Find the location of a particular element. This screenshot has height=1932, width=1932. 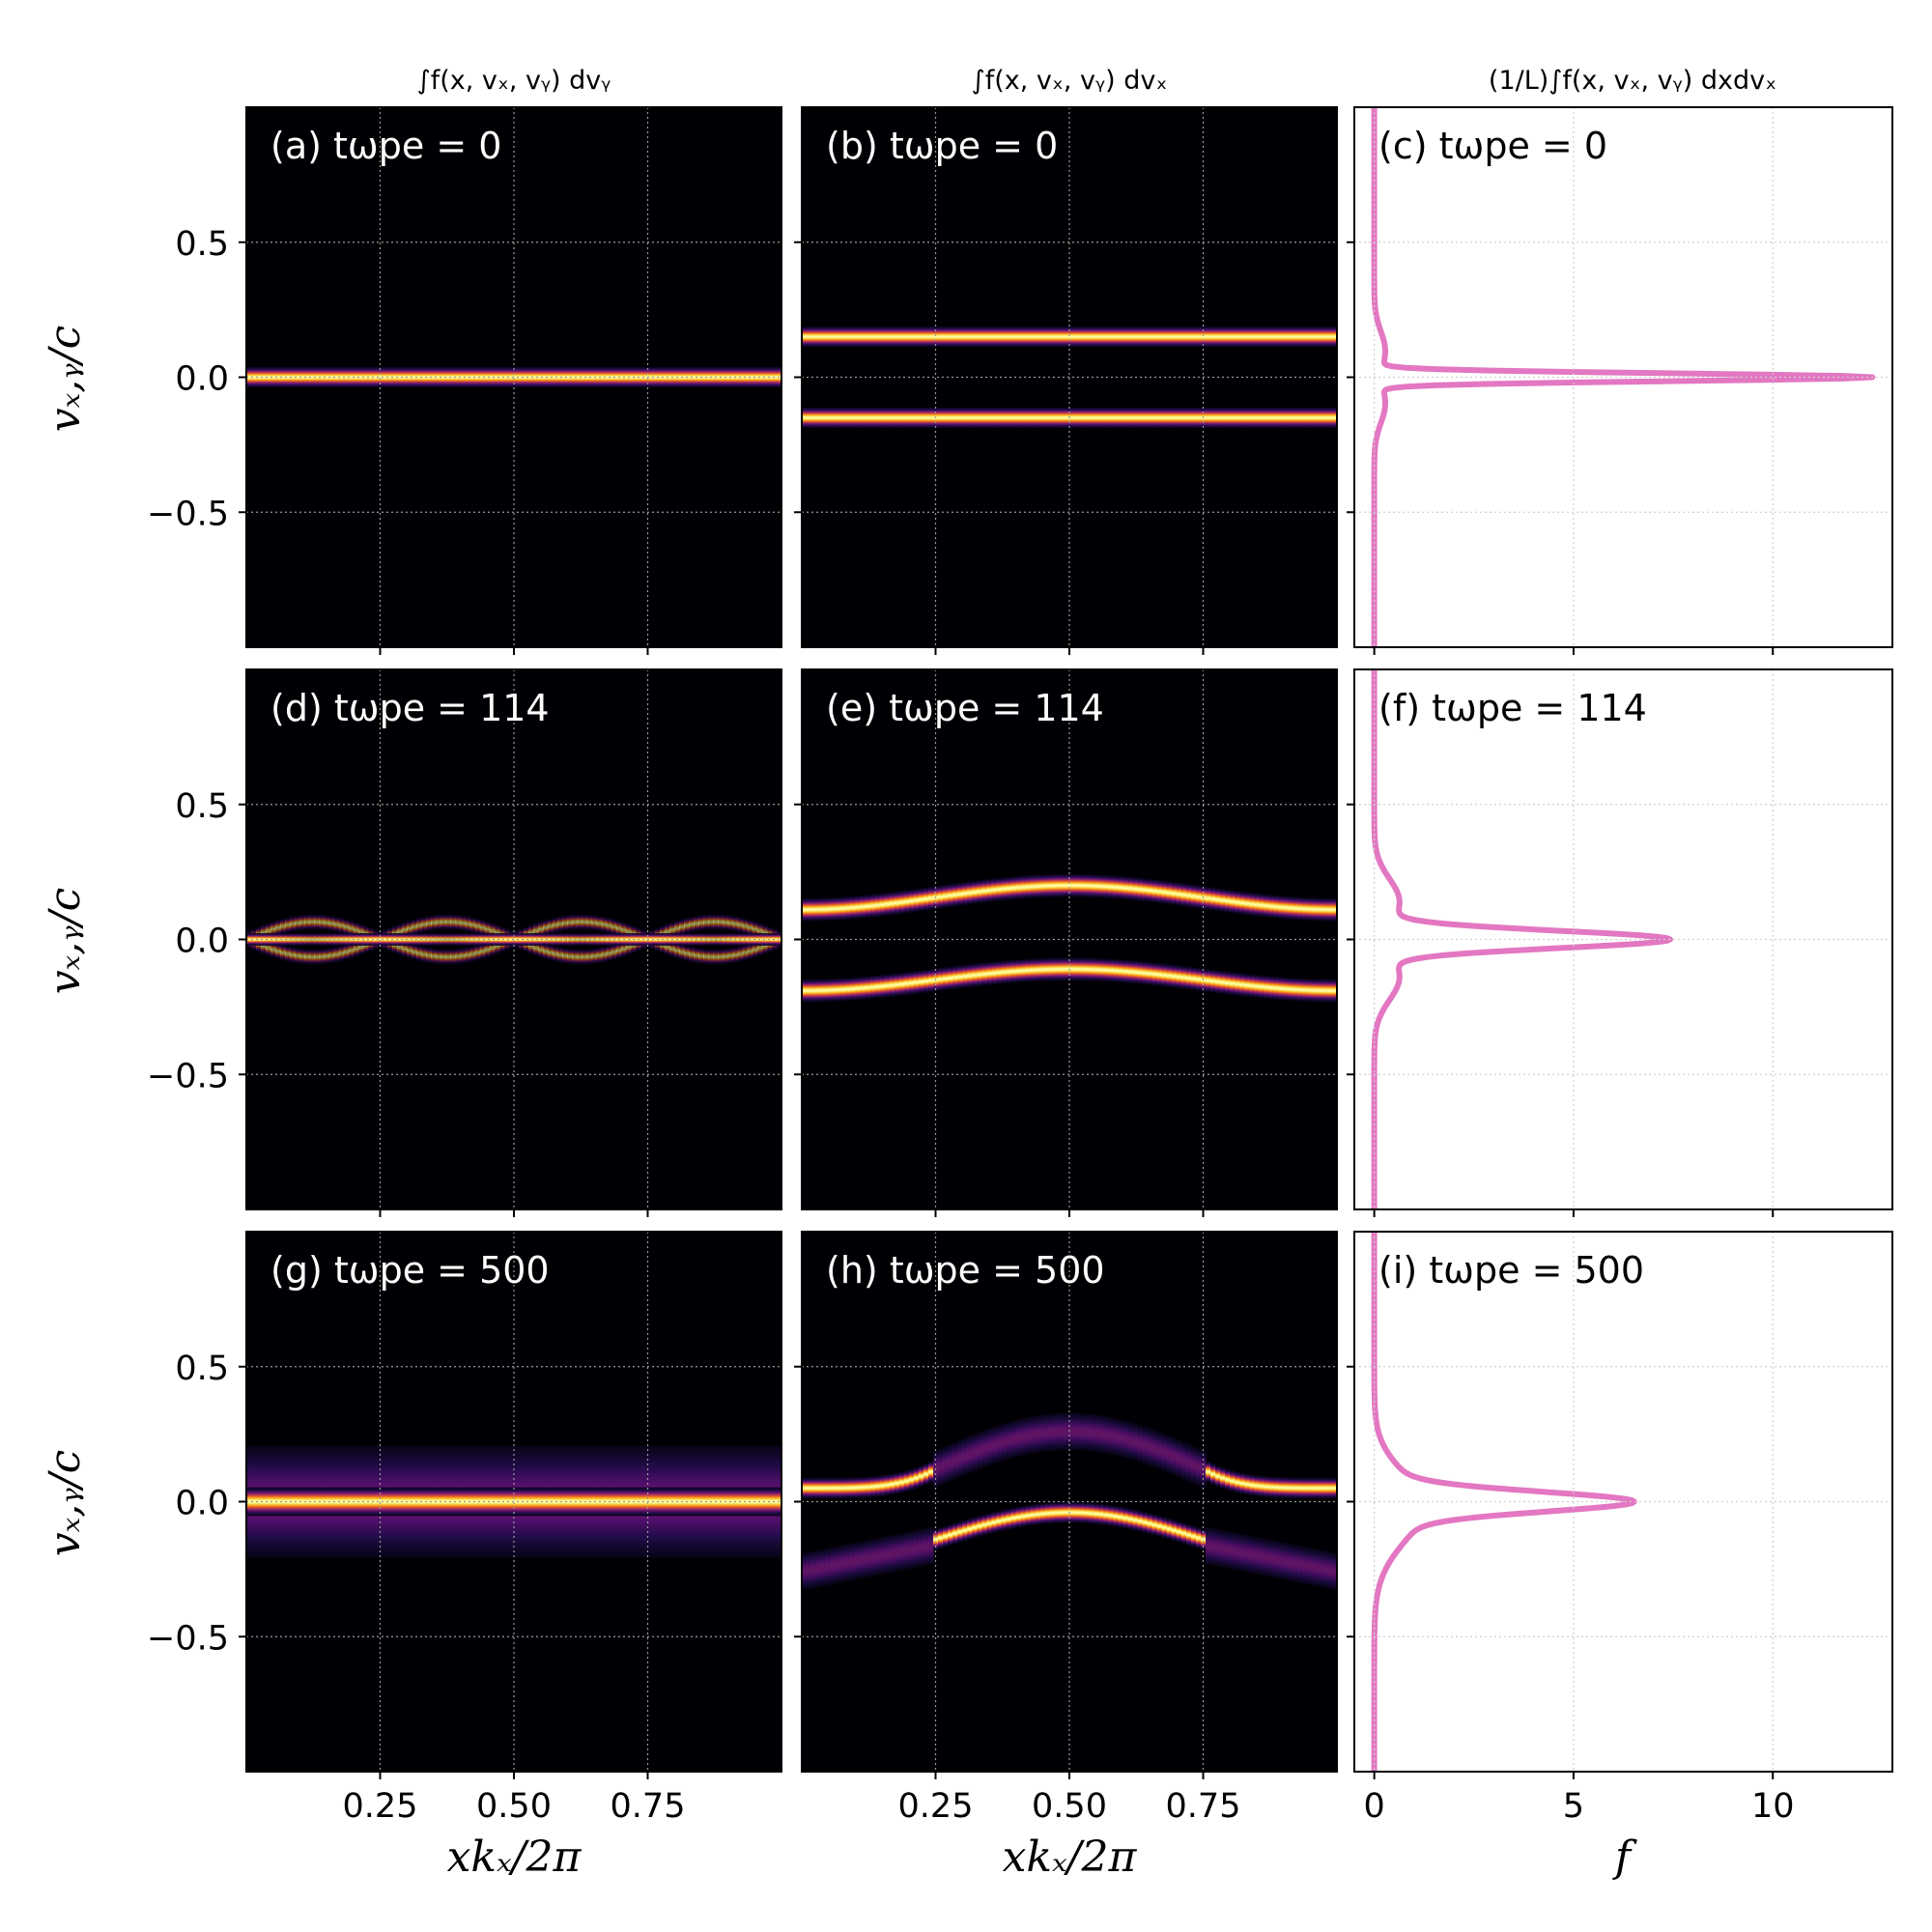

ytick-label: 0.0 is located at coordinates (202, 1504).